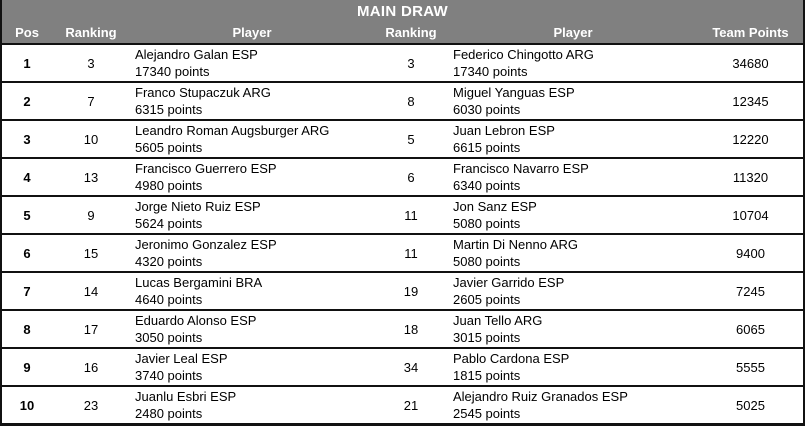 This screenshot has width=805, height=426. What do you see at coordinates (487, 109) in the screenshot?
I see `player-right-points: 6030 points` at bounding box center [487, 109].